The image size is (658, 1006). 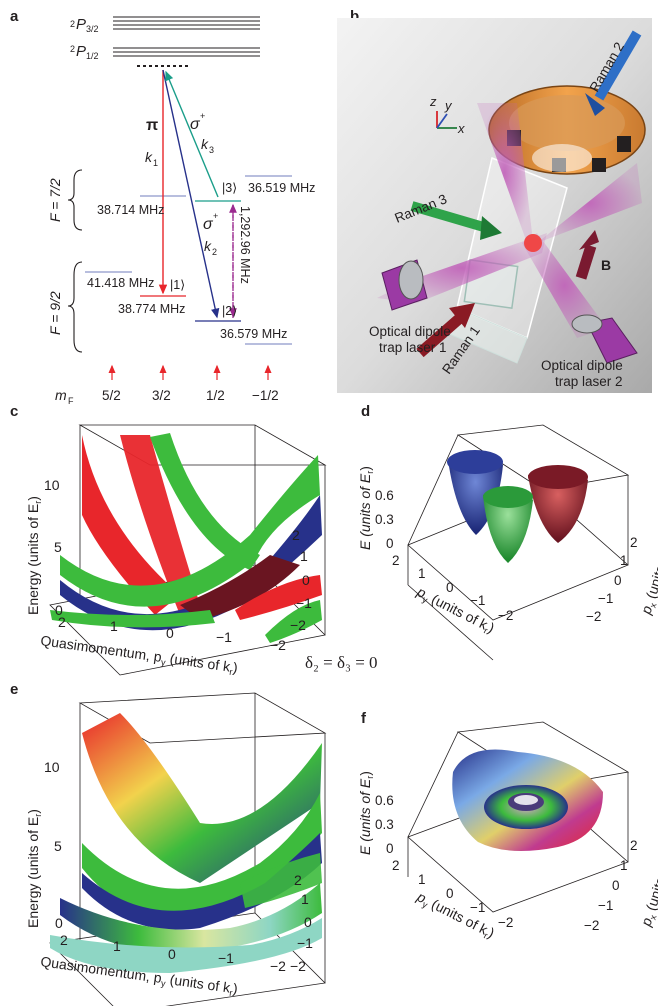 What do you see at coordinates (152, 125) in the screenshot?
I see `pi-label: π` at bounding box center [152, 125].